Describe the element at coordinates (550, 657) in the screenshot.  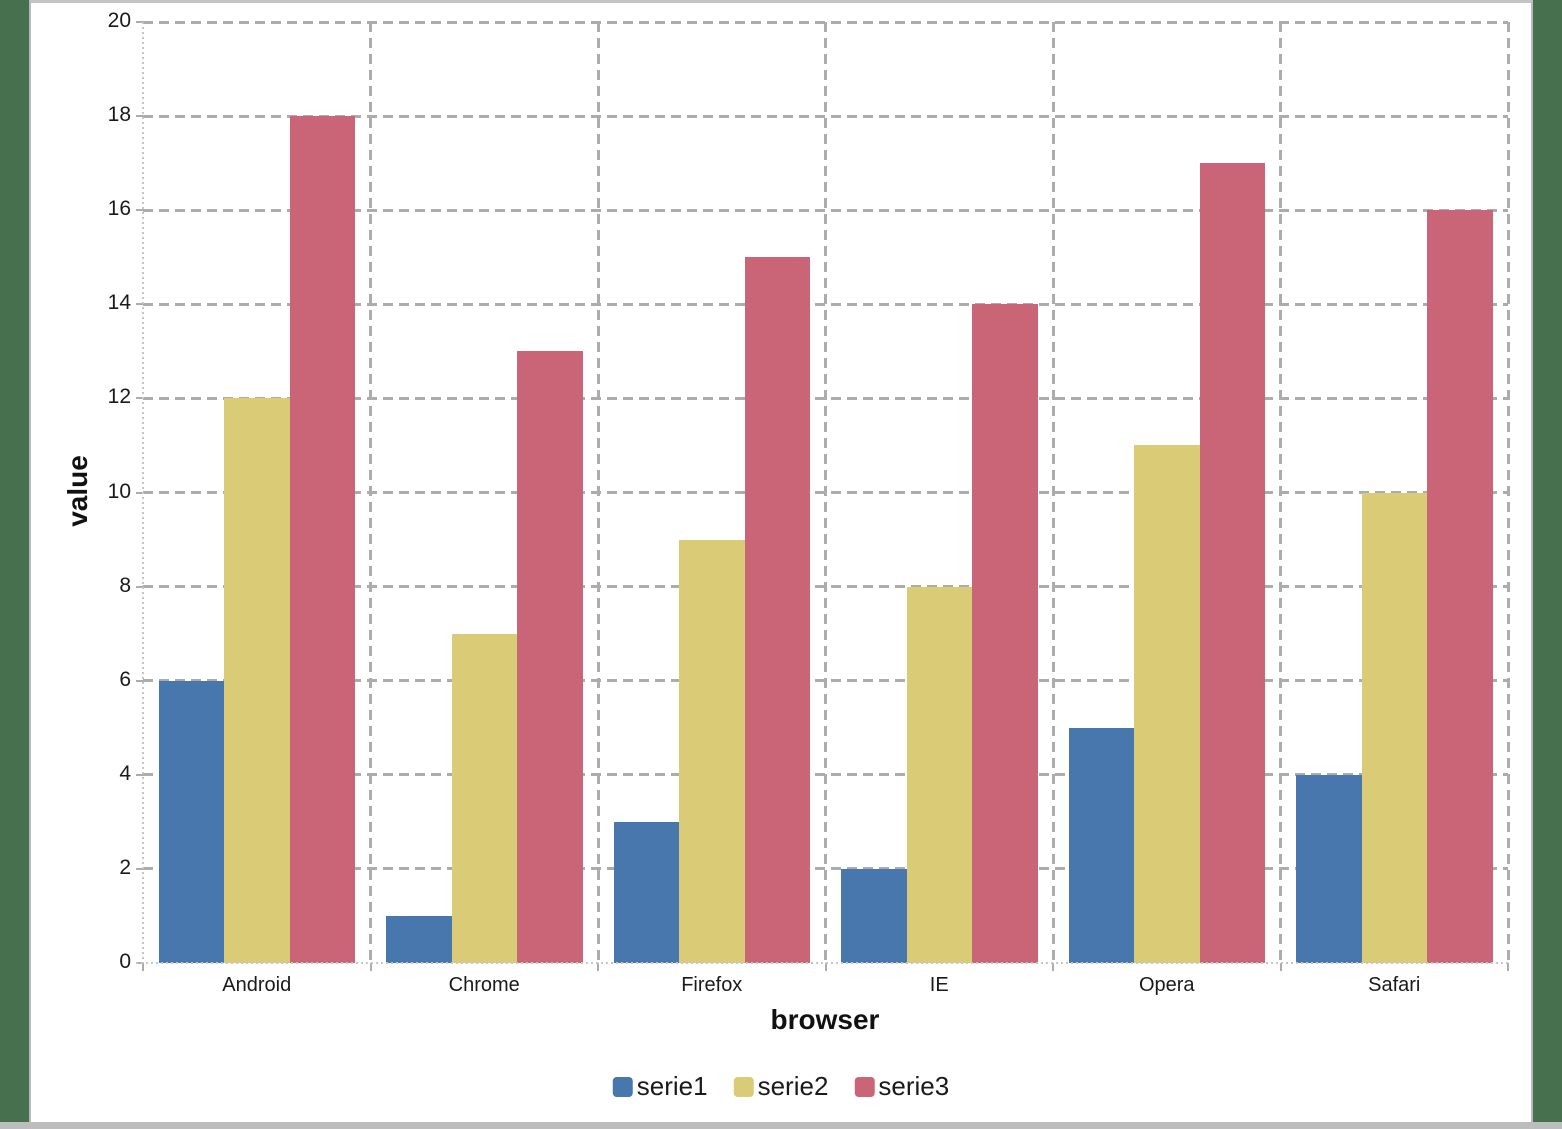
I see `bar-serie3-chrome` at that location.